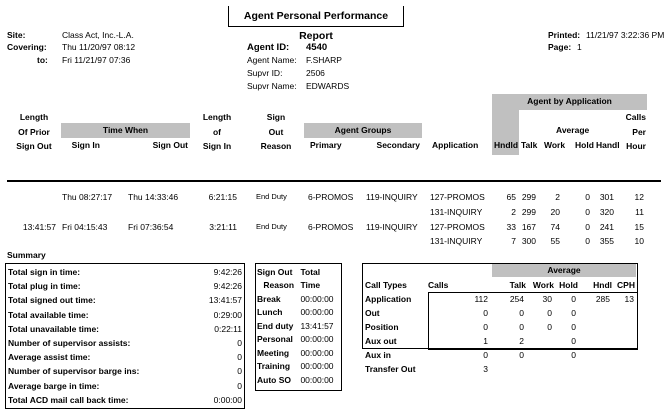  I want to click on col-primary: Primary, so click(326, 145).